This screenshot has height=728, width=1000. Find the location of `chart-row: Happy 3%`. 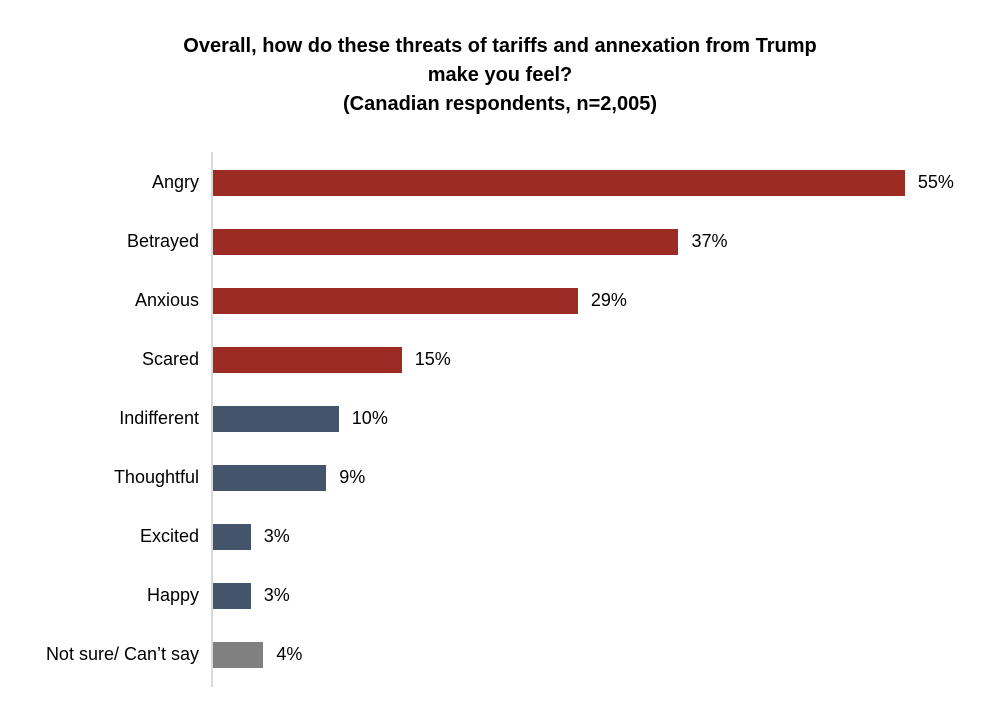

chart-row: Happy 3% is located at coordinates (500, 595).